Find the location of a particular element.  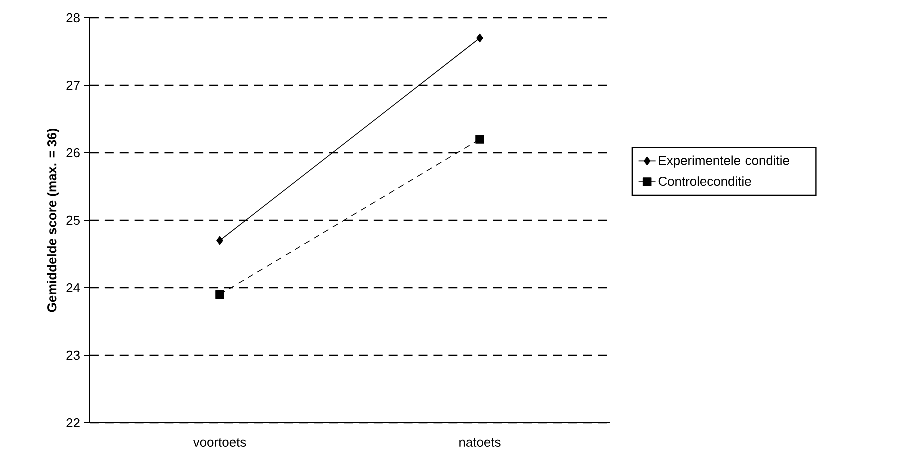

y-axis-title: Gemiddelde score (max. = 36) is located at coordinates (53, 220).